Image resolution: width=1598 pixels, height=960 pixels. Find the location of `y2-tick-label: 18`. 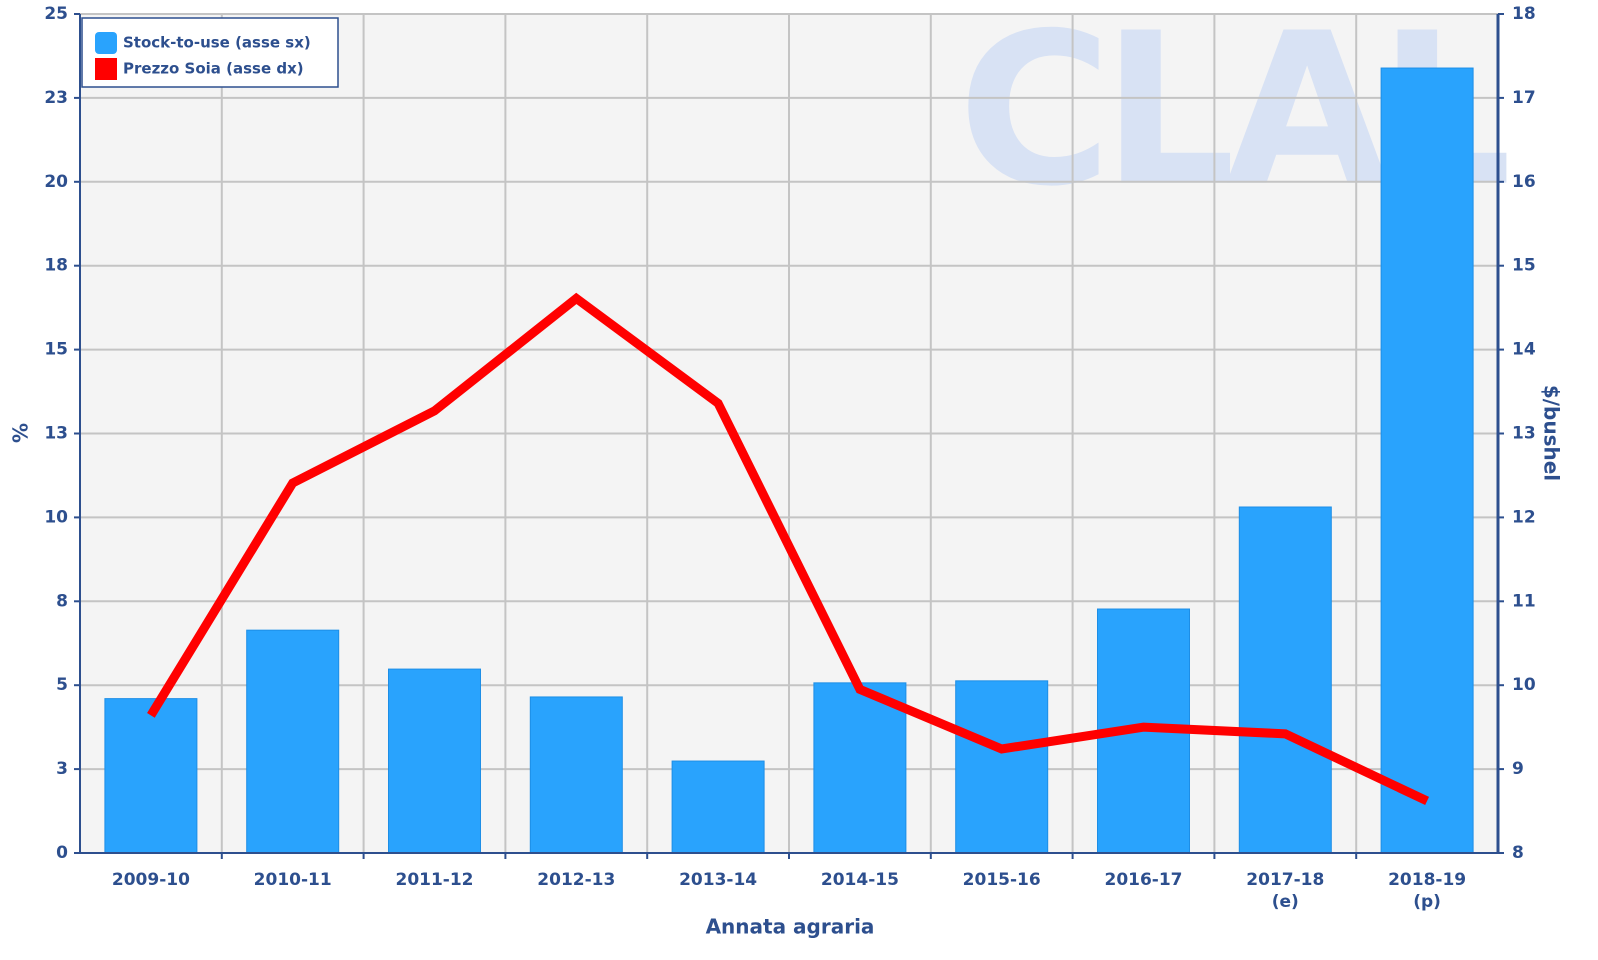

y2-tick-label: 18 is located at coordinates (1524, 14).